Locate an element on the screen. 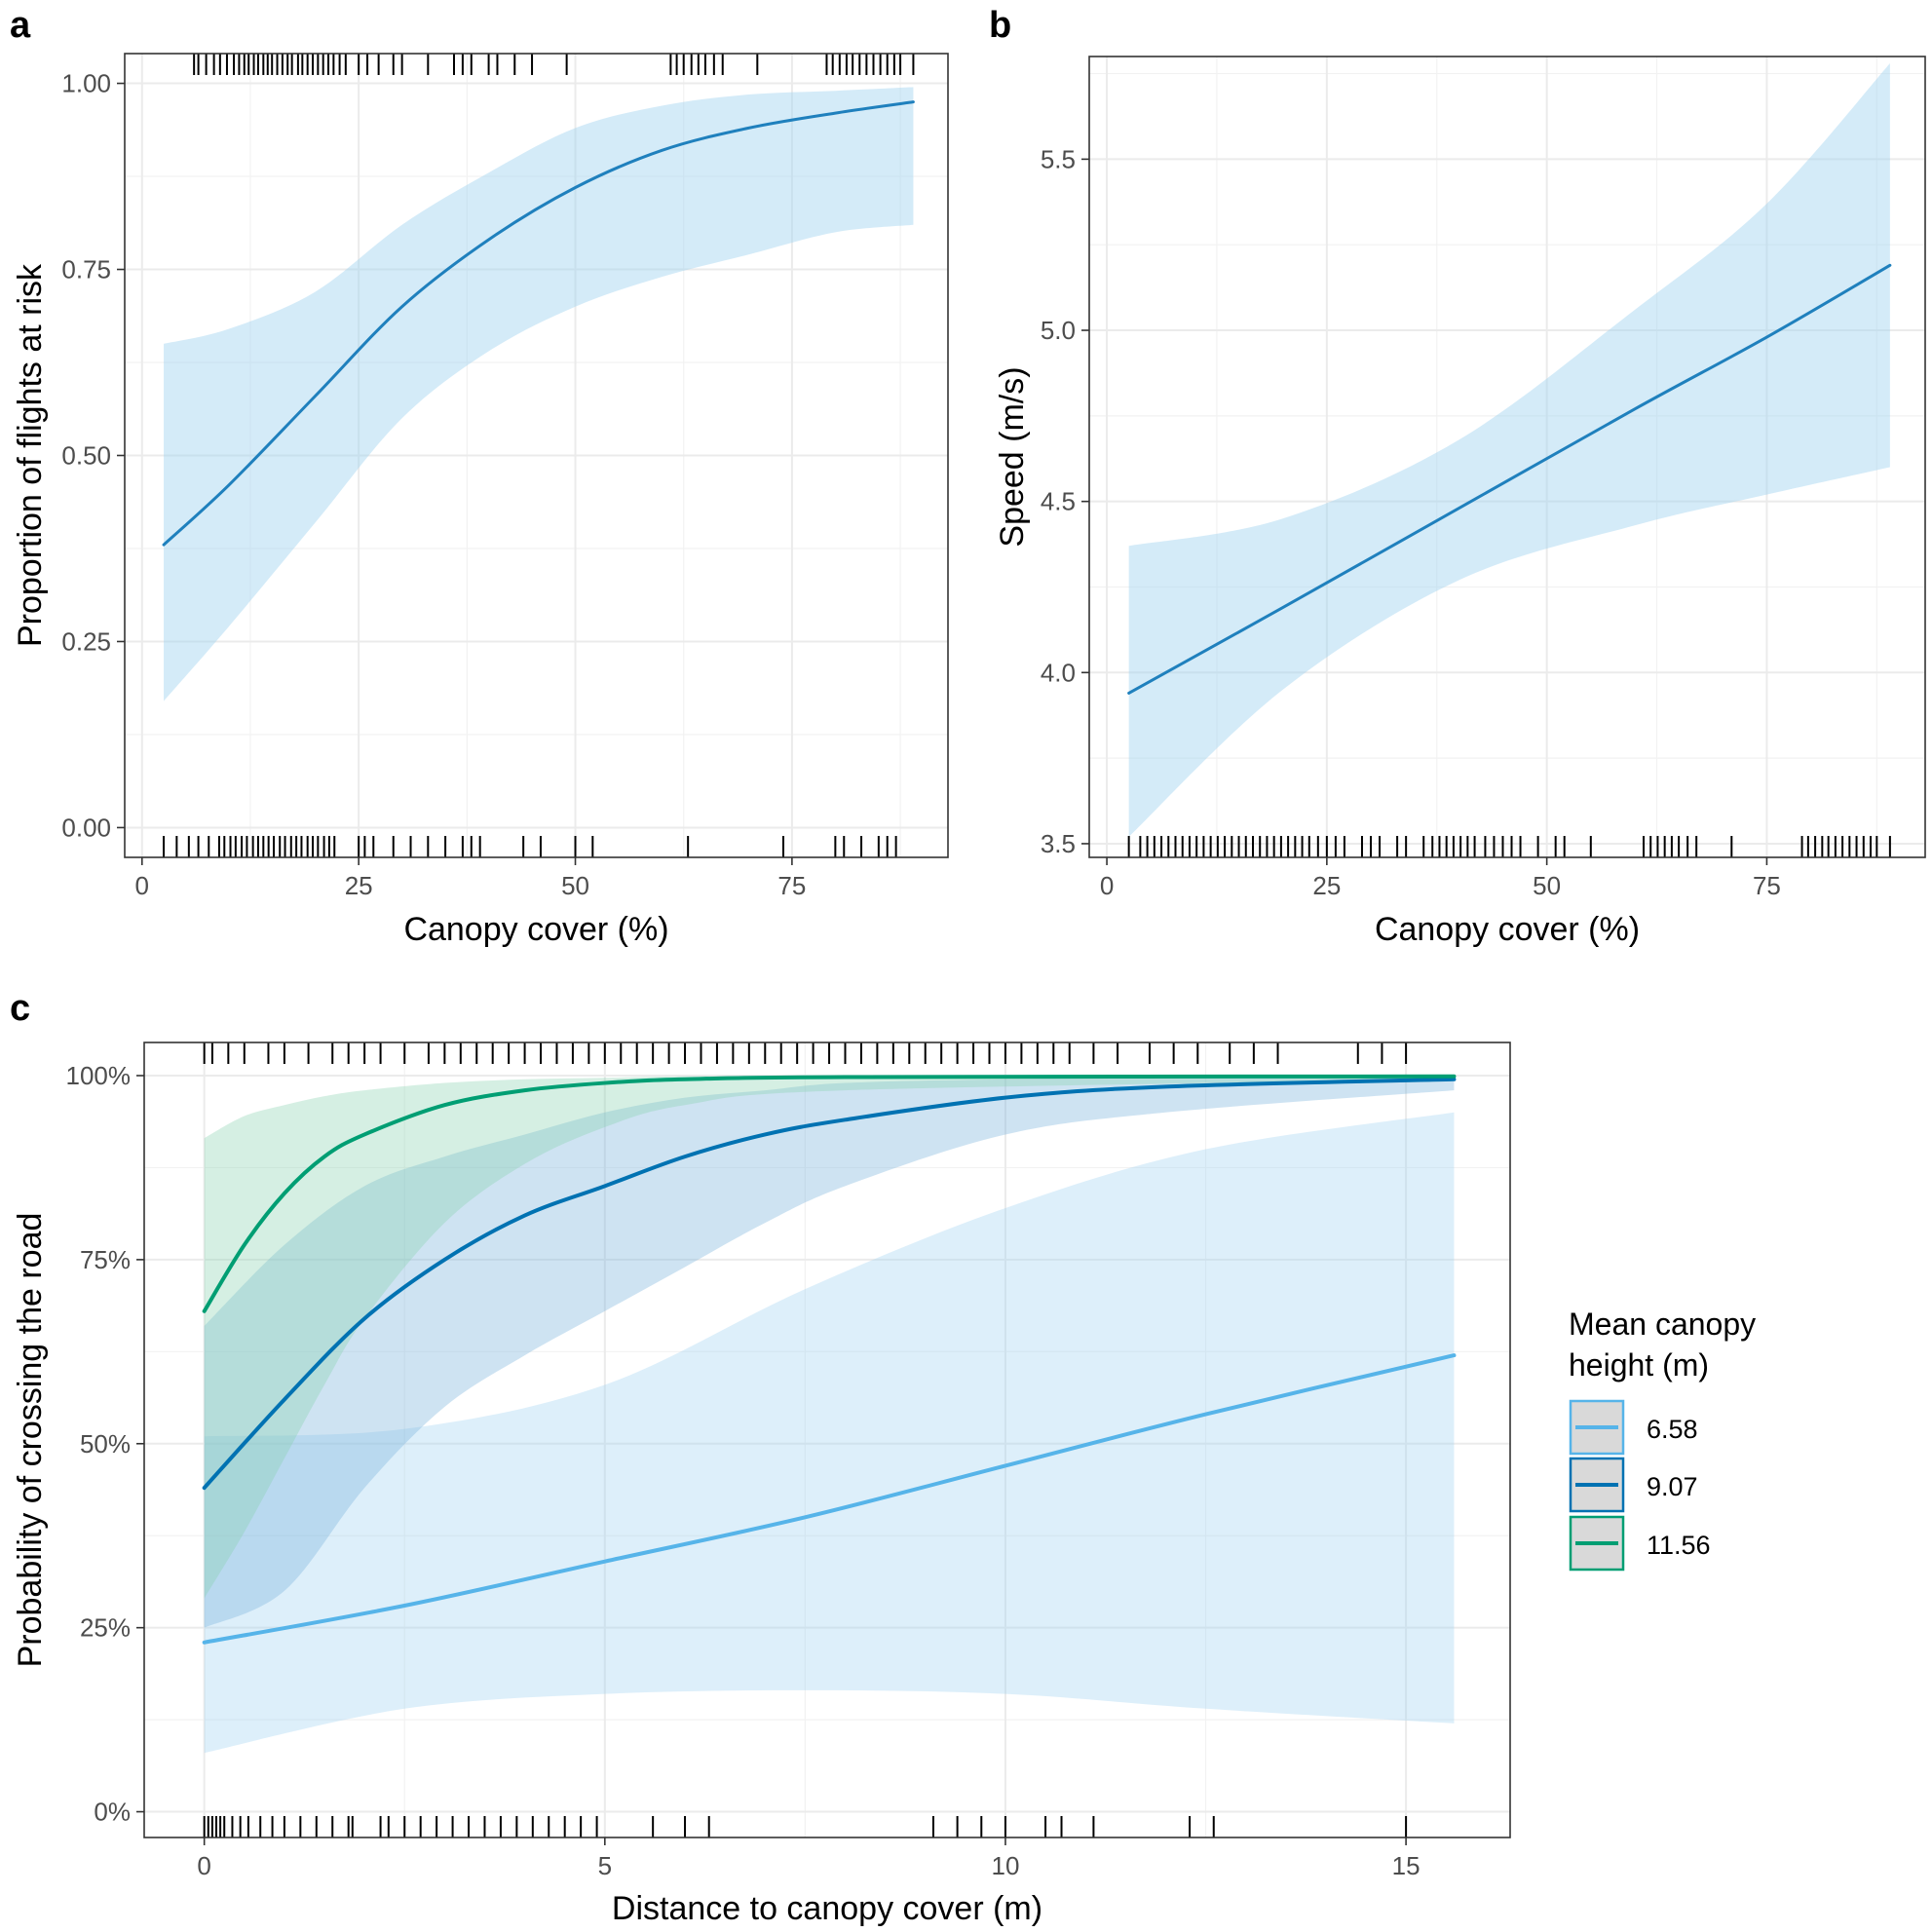 This screenshot has width=1932, height=1932. legend-label-11-56: 11.56 is located at coordinates (1679, 1545).